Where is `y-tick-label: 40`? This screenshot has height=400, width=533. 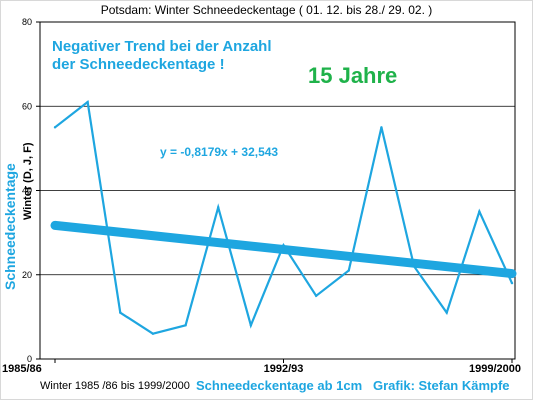
y-tick-label: 40 is located at coordinates (27, 191).